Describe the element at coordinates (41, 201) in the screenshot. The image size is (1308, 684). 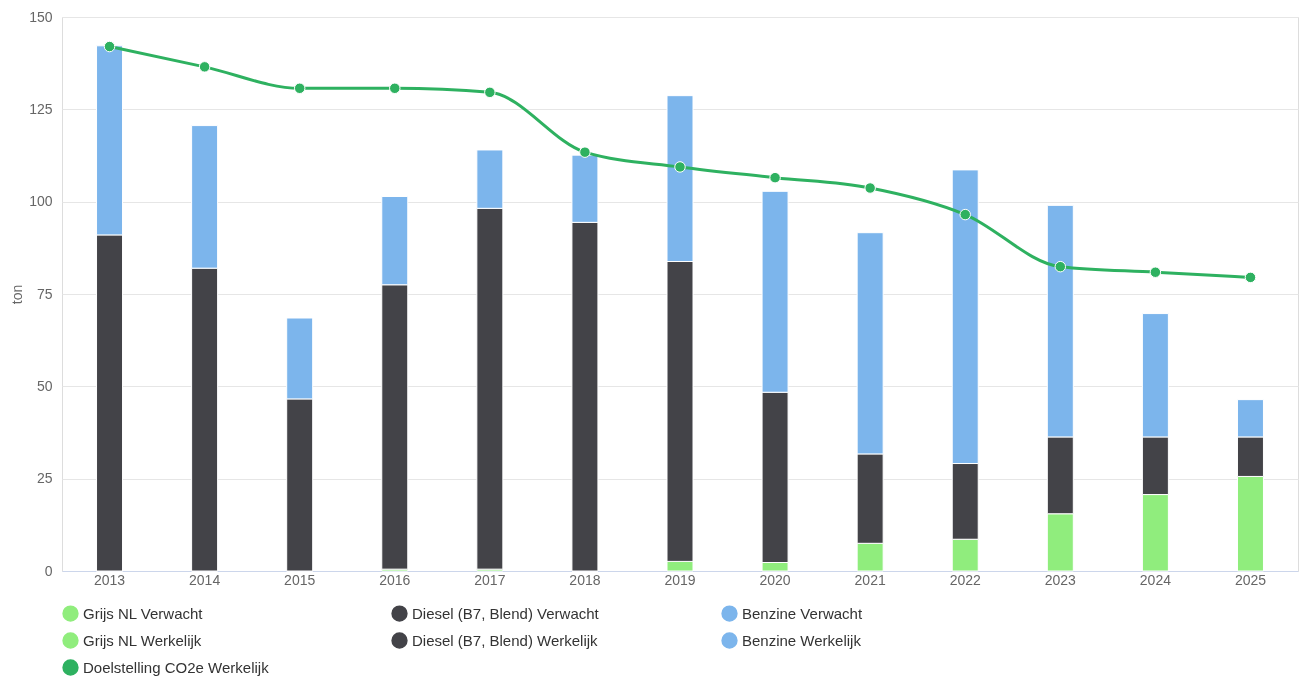
I see `y-tick-label: 100` at that location.